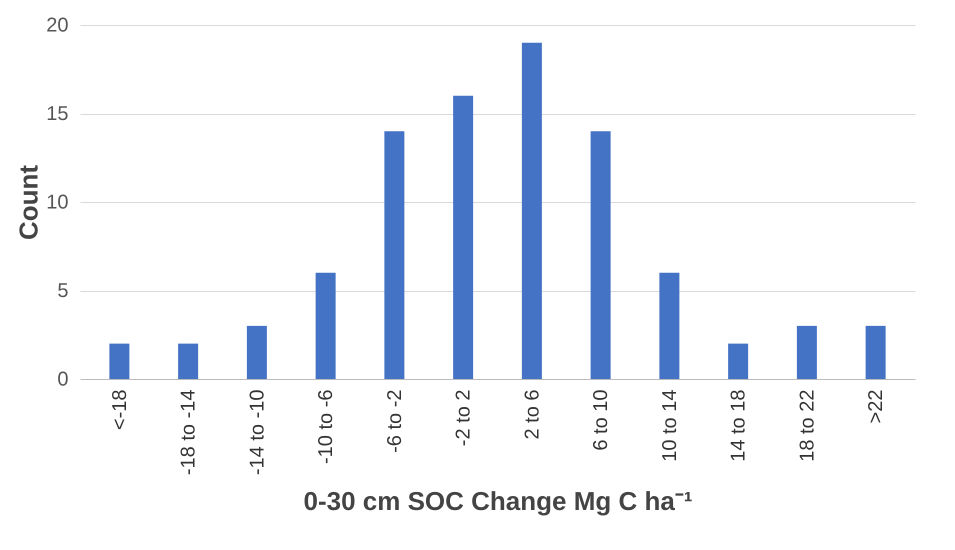 Image resolution: width=955 pixels, height=550 pixels. Describe the element at coordinates (57, 203) in the screenshot. I see `y-tick-label: 10` at that location.